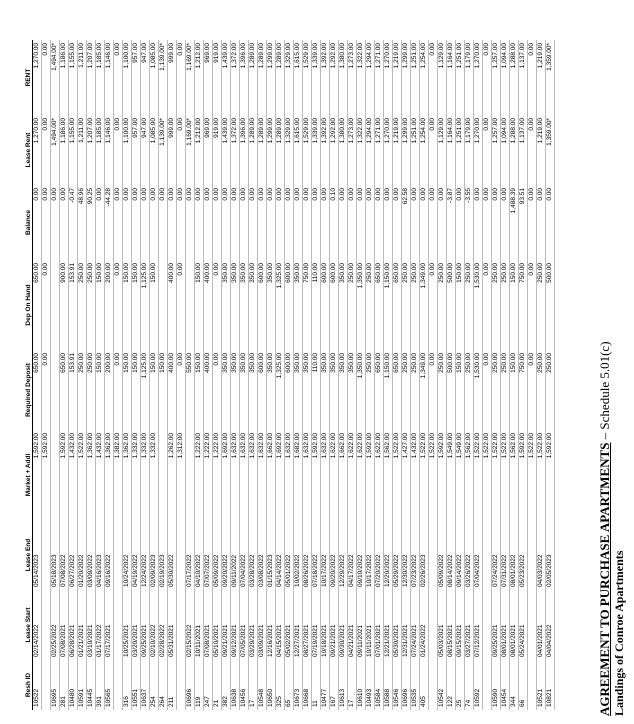  I want to click on table-cell: 05/23/2022, so click(522, 570).